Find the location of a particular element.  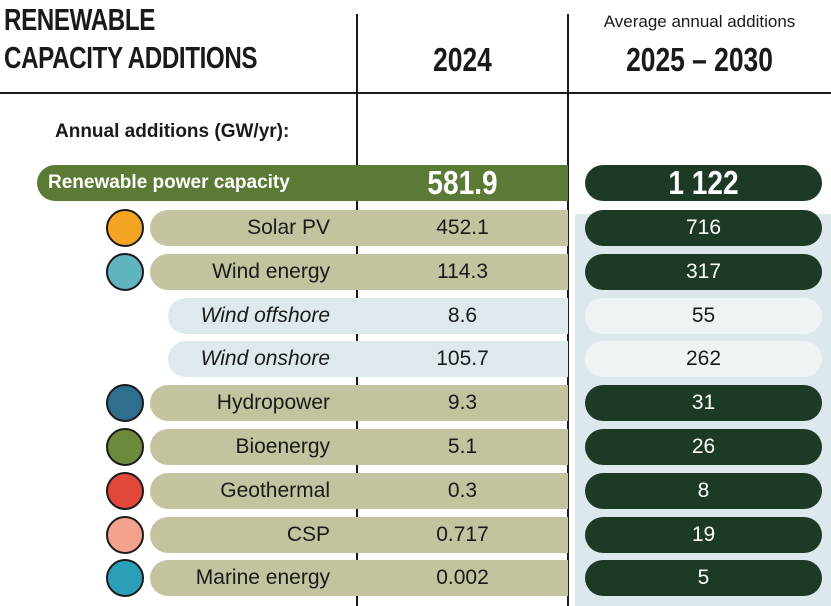

row-value: 105.7 is located at coordinates (462, 359).